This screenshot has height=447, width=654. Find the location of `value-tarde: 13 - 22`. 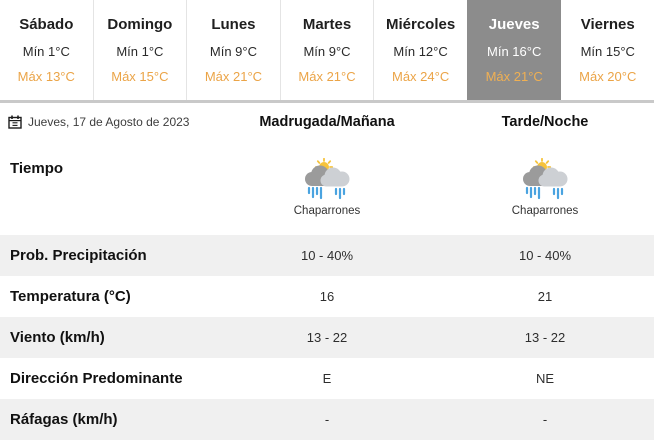

value-tarde: 13 - 22 is located at coordinates (545, 337).